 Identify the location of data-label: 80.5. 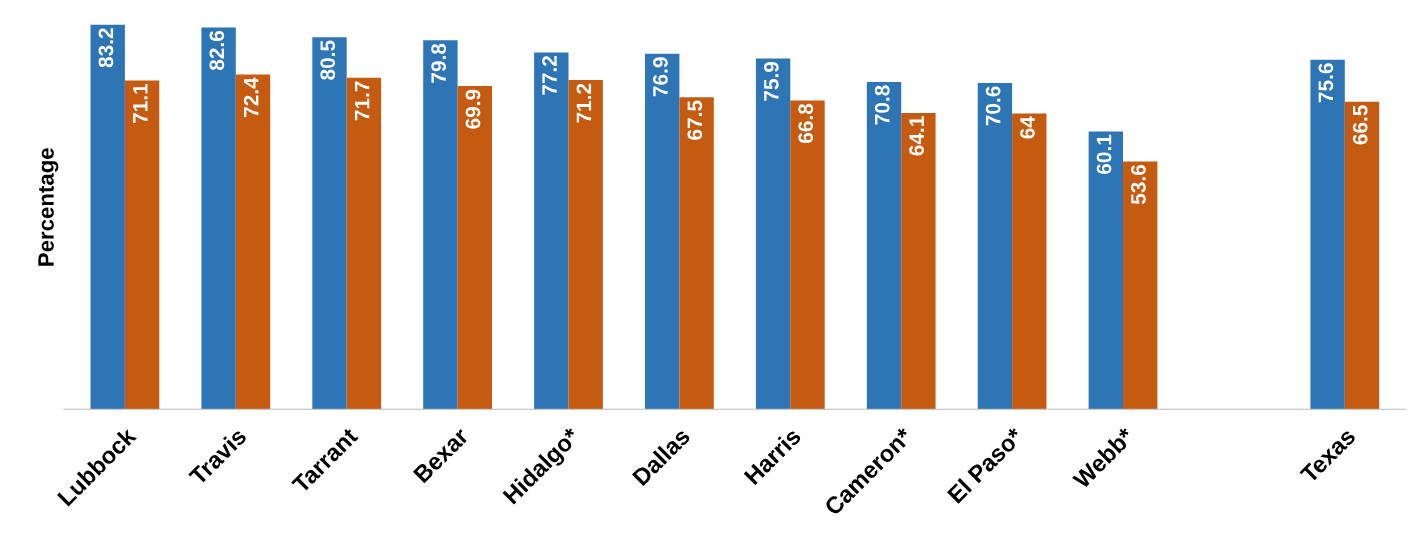
(328, 60).